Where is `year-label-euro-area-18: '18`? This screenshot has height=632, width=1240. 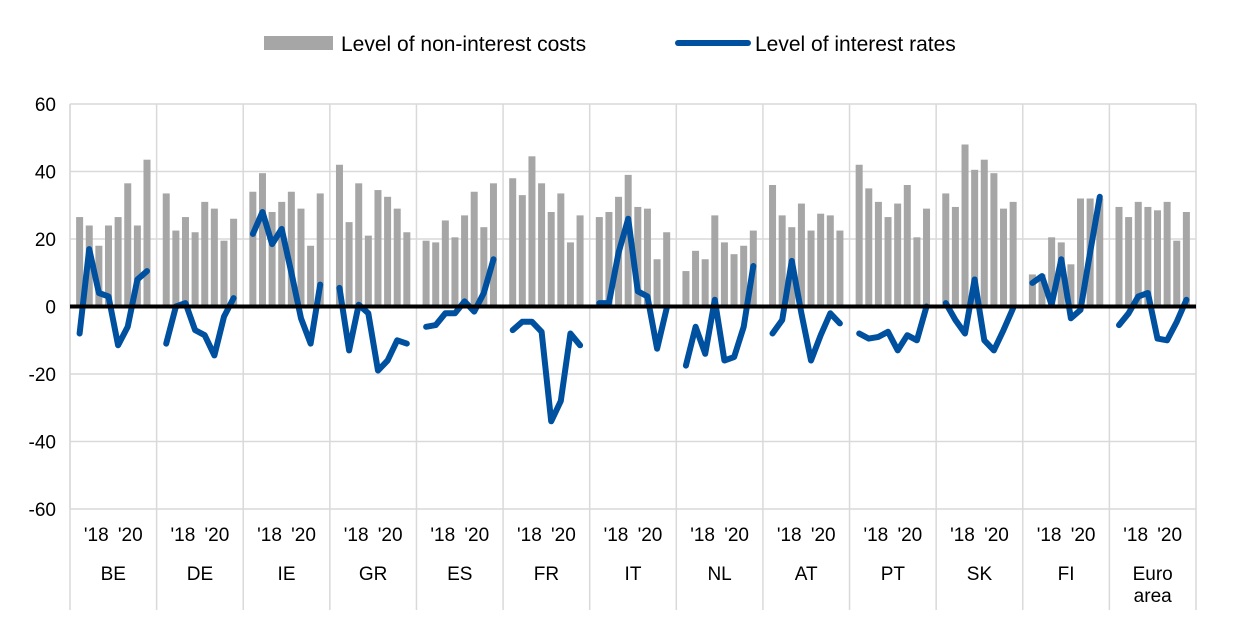 year-label-euro-area-18: '18 is located at coordinates (1135, 535).